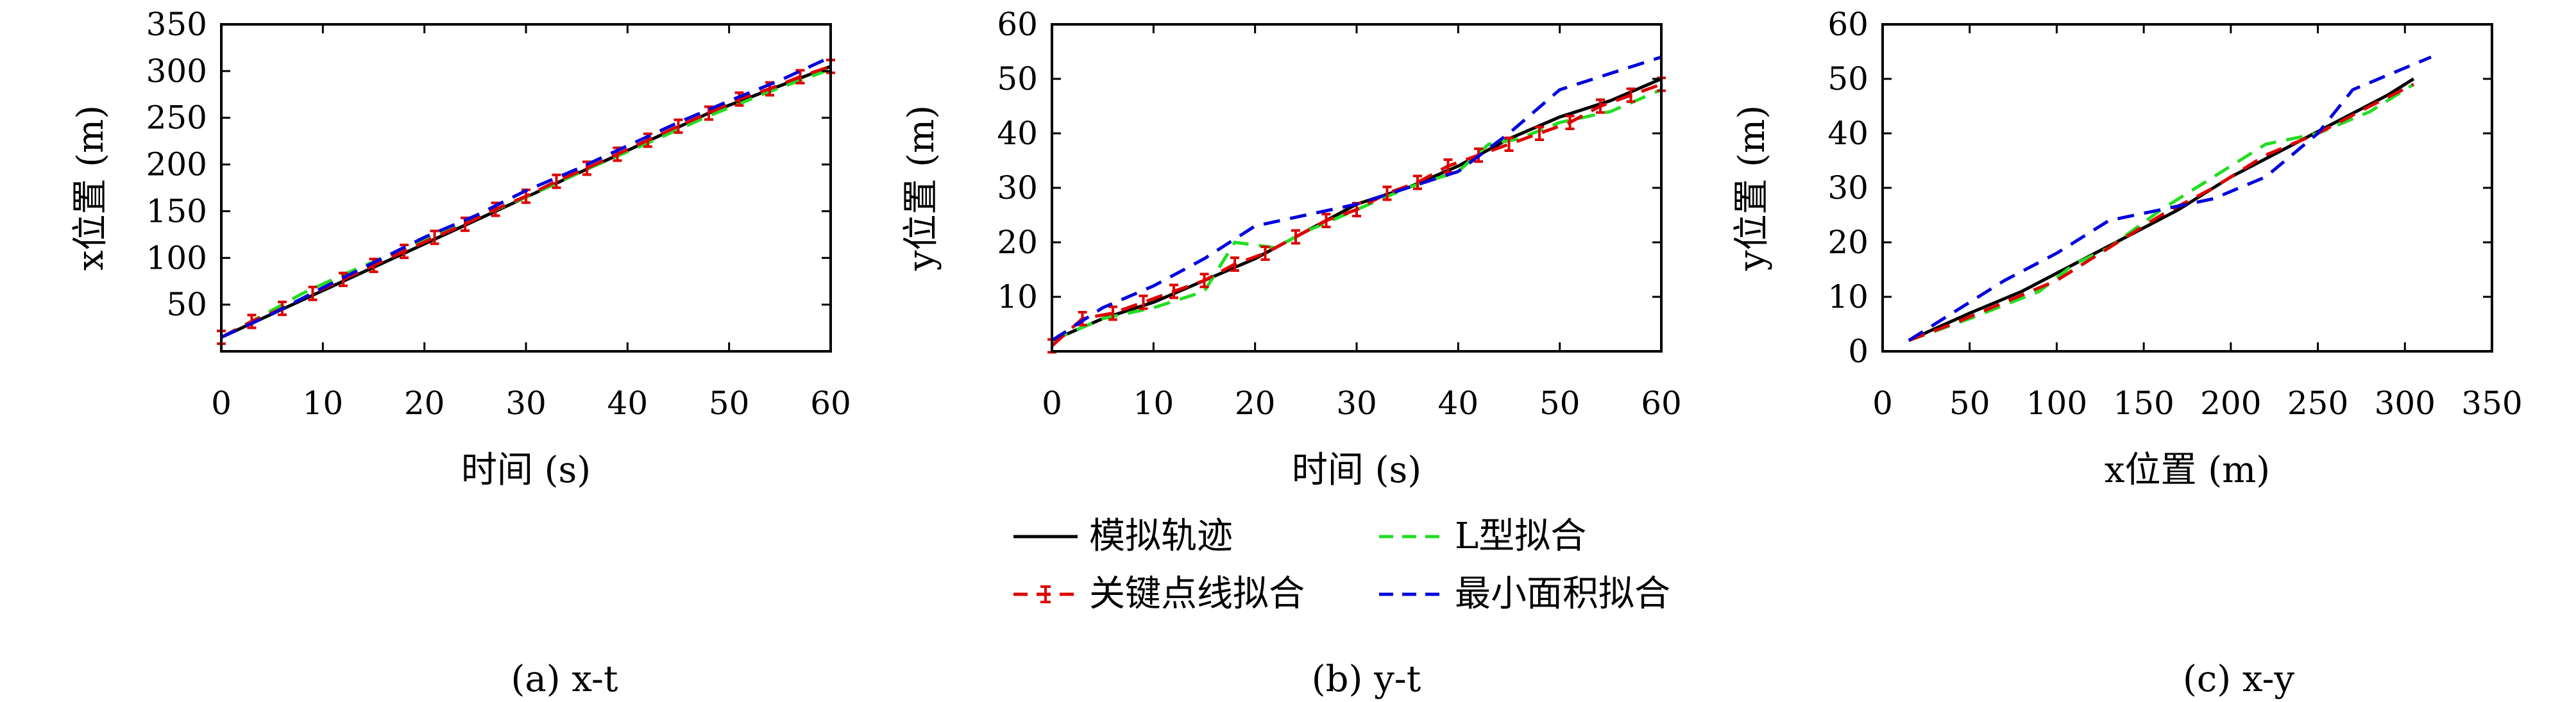  Describe the element at coordinates (176, 71) in the screenshot. I see `y-tick-label: 300` at that location.